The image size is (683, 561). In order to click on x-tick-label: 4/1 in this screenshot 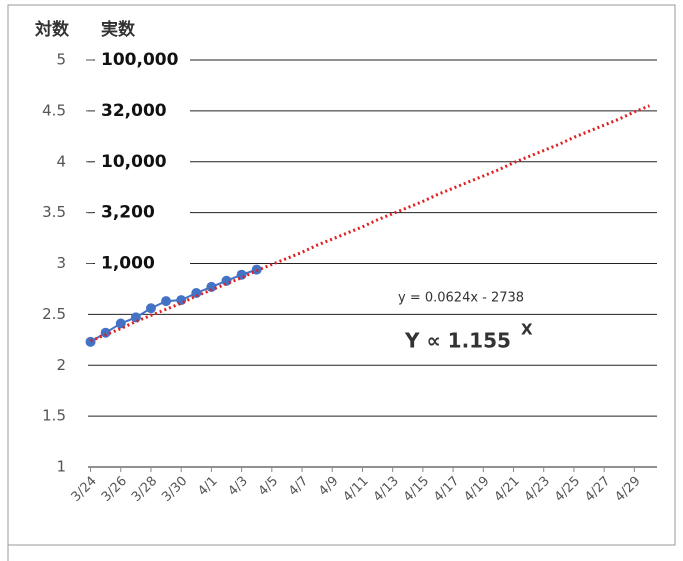, I will do `click(207, 486)`.